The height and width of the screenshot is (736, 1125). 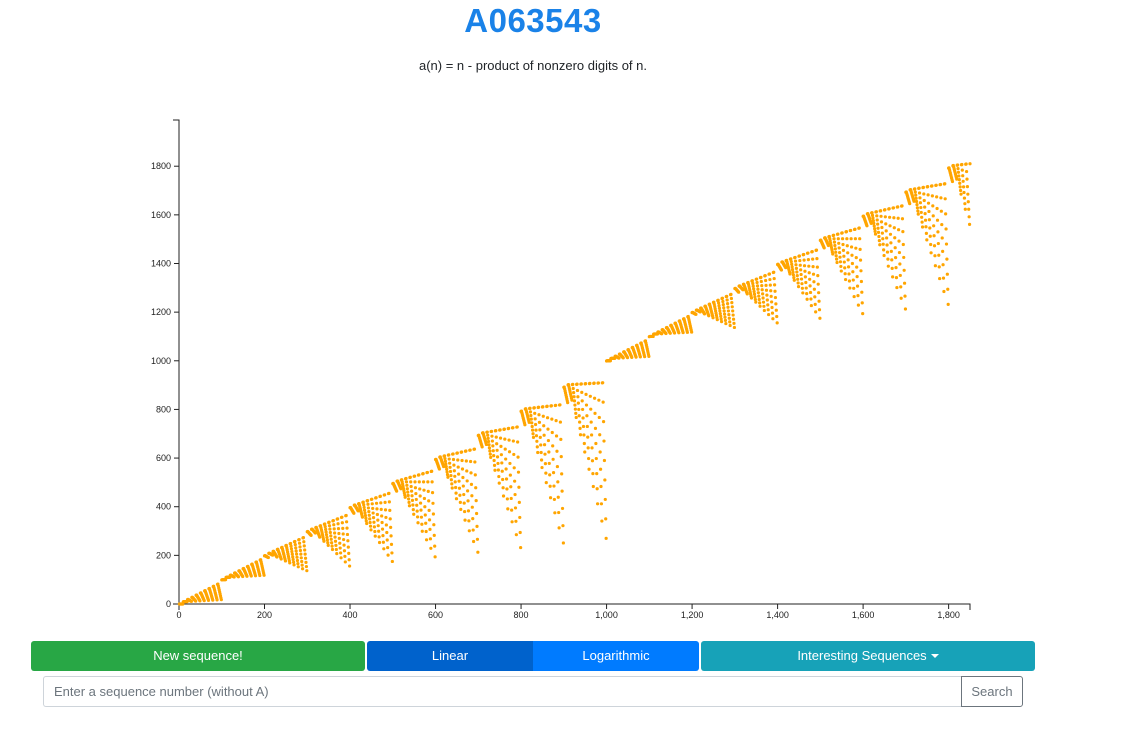 What do you see at coordinates (502, 691) in the screenshot?
I see `sequence-number-input` at bounding box center [502, 691].